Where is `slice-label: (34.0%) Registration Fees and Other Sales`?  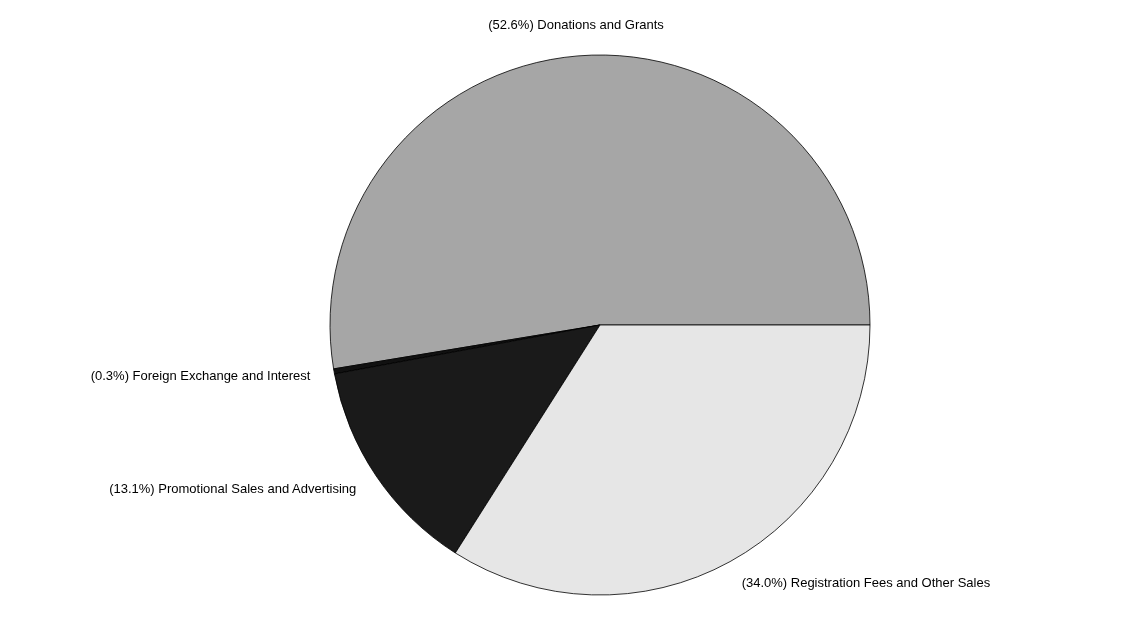 slice-label: (34.0%) Registration Fees and Other Sales is located at coordinates (866, 582).